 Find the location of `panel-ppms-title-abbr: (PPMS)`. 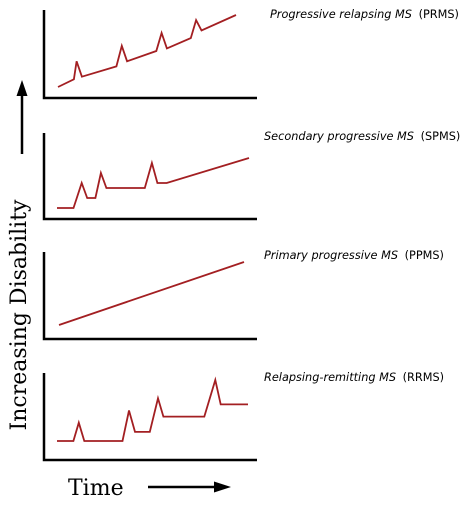

panel-ppms-title-abbr: (PPMS) is located at coordinates (424, 255).